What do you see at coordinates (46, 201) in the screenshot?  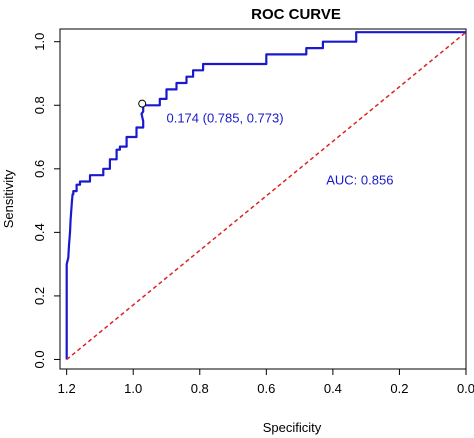 I see `y-axis: 0.0 0.2 0.4 0.6 0.8 1.0` at bounding box center [46, 201].